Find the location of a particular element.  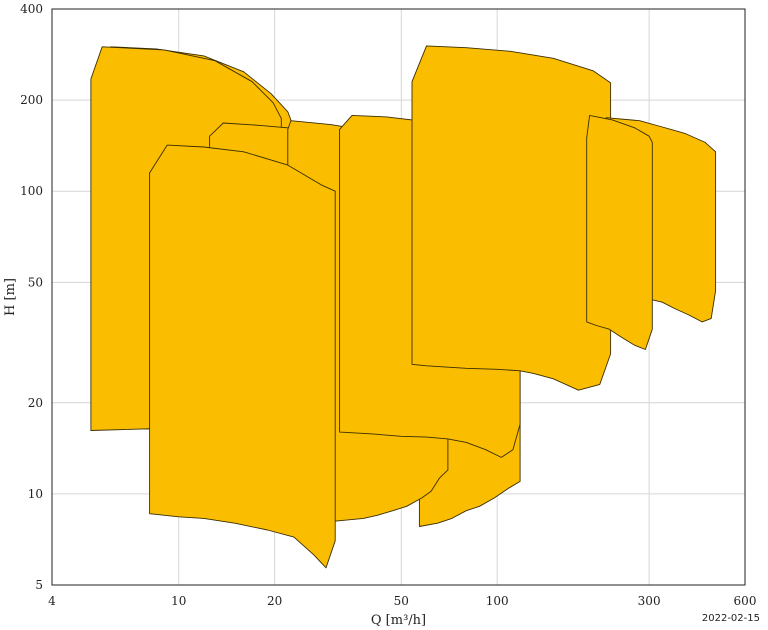

y-tick-label: 200 is located at coordinates (31, 100).